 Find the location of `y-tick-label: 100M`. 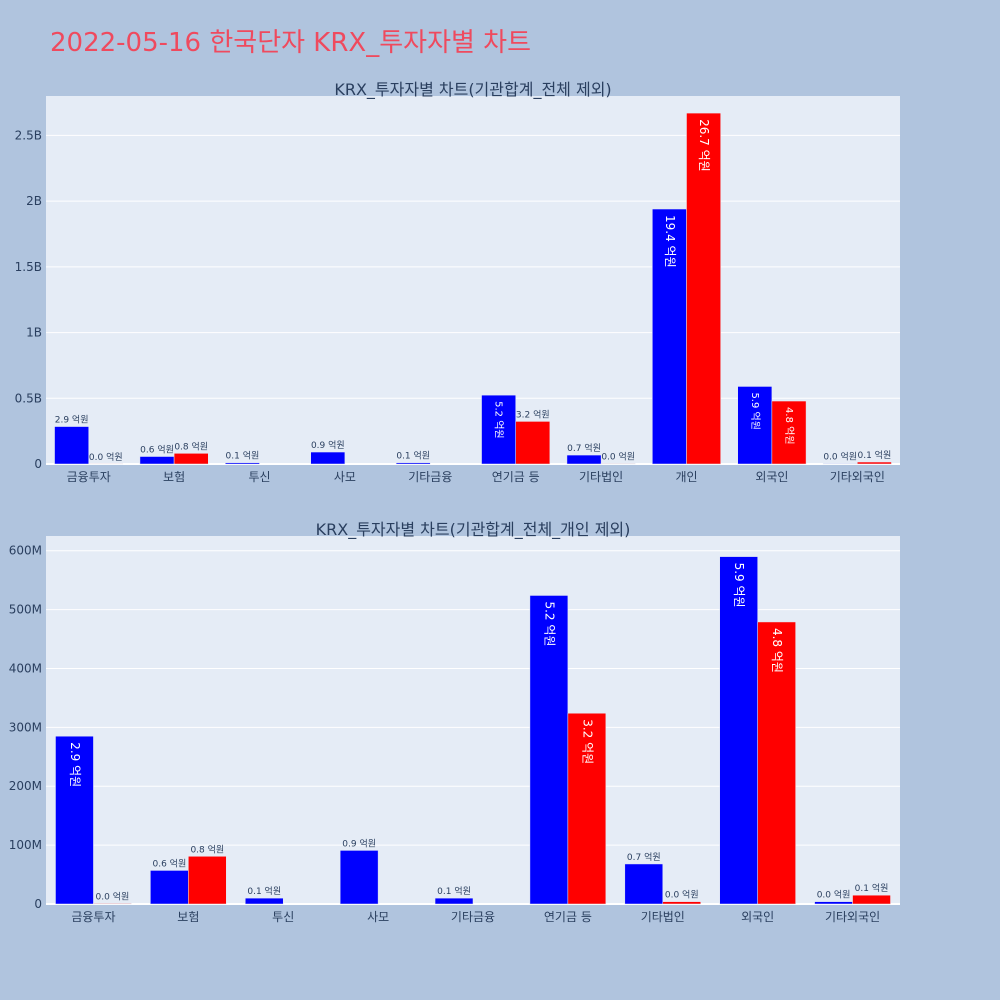

y-tick-label: 100M is located at coordinates (25, 845).